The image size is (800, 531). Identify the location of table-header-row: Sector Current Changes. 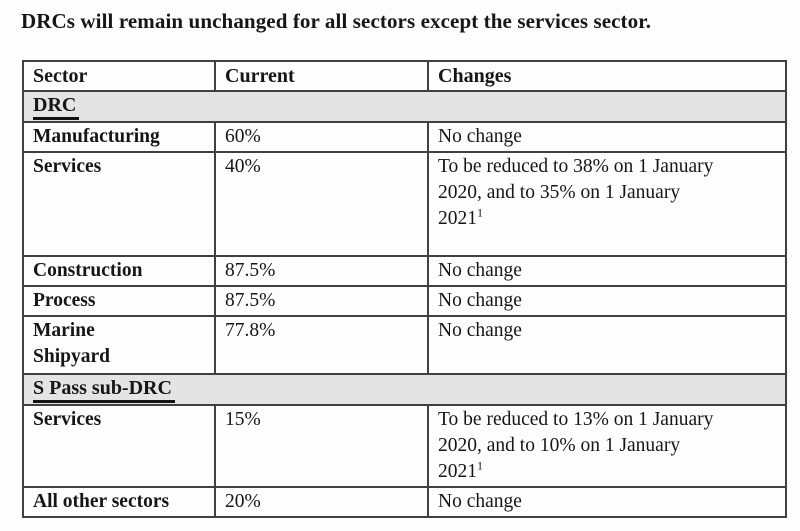
(404, 76).